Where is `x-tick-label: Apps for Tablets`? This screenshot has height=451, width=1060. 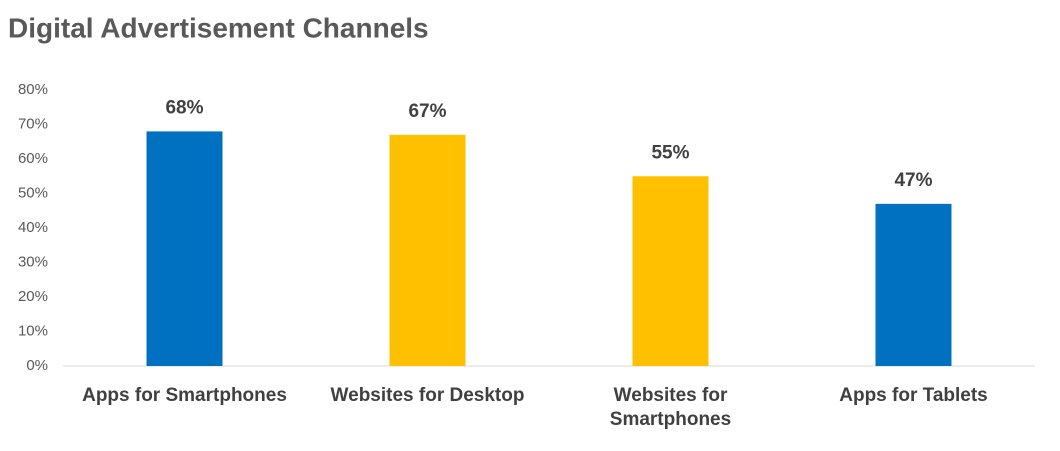
x-tick-label: Apps for Tablets is located at coordinates (913, 395).